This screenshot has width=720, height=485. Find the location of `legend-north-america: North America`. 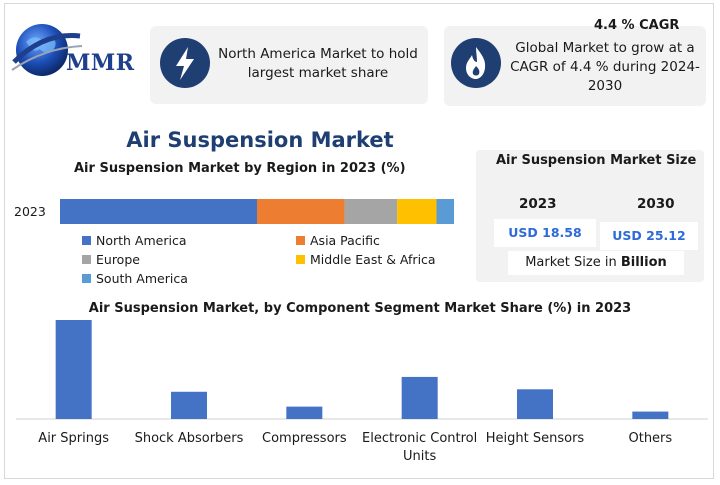

legend-north-america: North America is located at coordinates (134, 240).